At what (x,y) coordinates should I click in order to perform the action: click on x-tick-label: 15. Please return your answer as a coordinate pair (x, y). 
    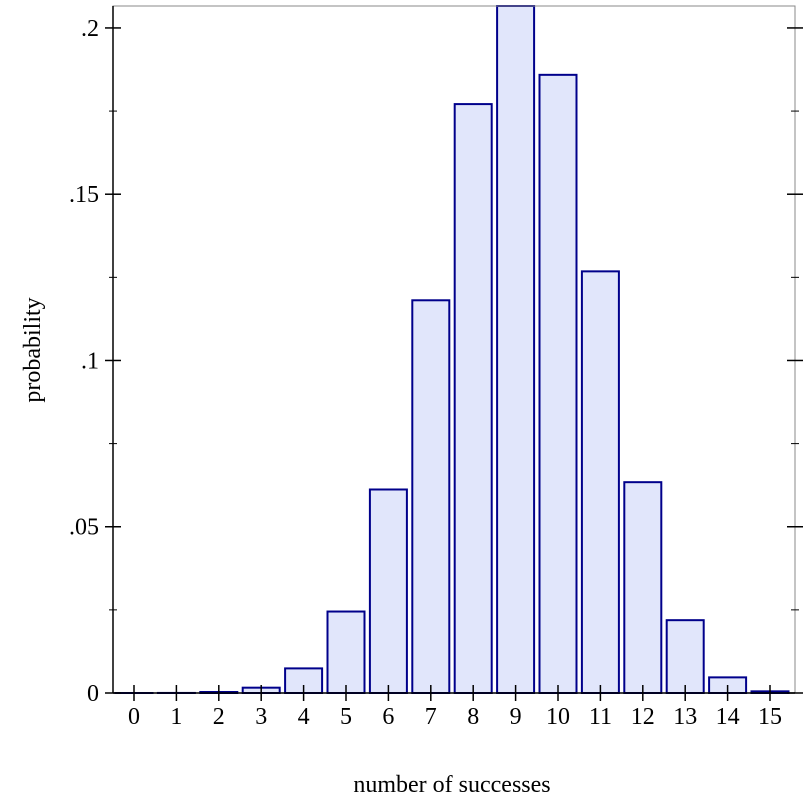
    Looking at the image, I should click on (770, 717).